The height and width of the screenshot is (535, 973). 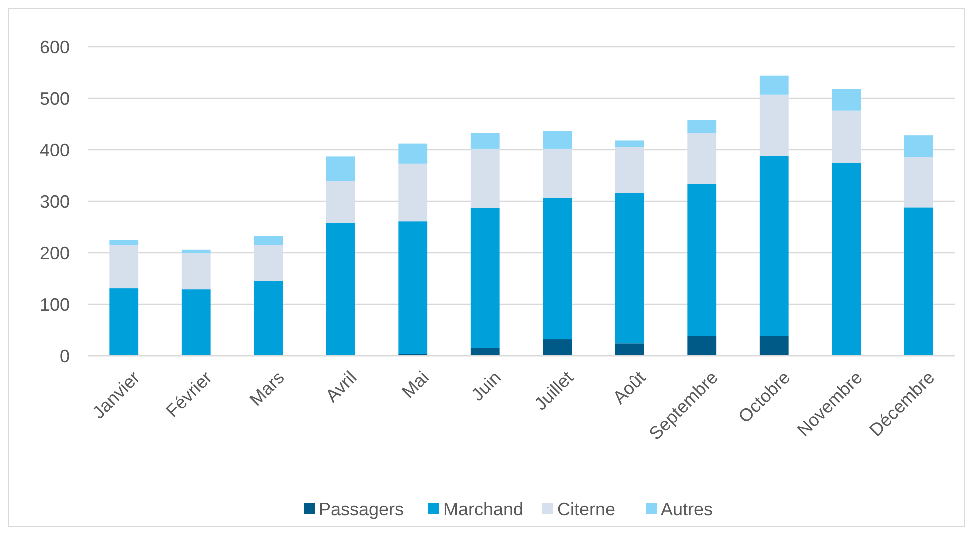 What do you see at coordinates (687, 509) in the screenshot?
I see `legend-label: Autres` at bounding box center [687, 509].